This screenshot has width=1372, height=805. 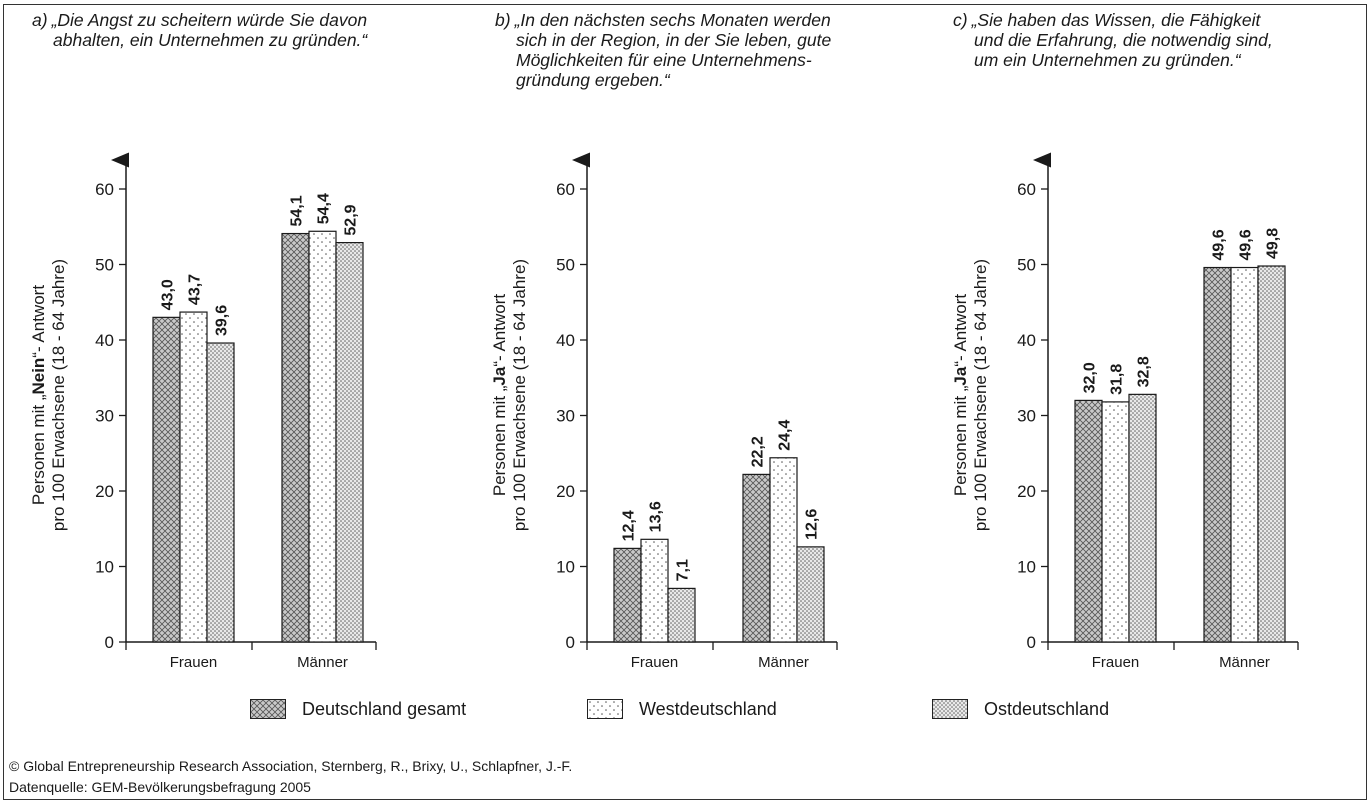 I want to click on chart-1-y-tick-label: 20, so click(x=104, y=491).